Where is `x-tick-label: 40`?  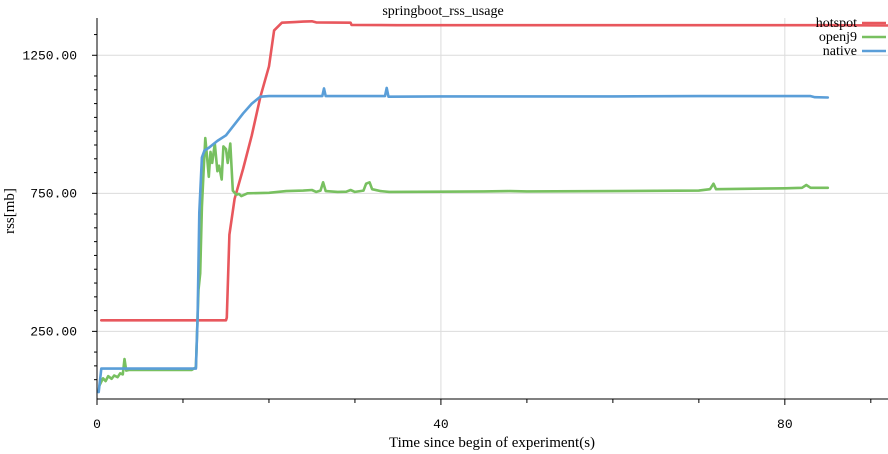
x-tick-label: 40 is located at coordinates (441, 424).